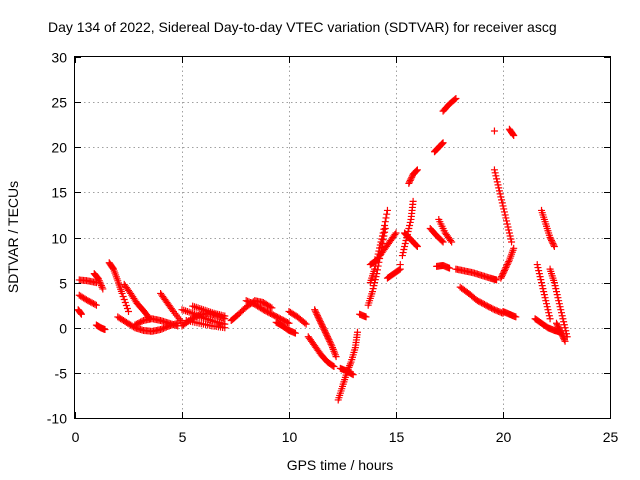 The image size is (640, 480). What do you see at coordinates (481, 300) in the screenshot?
I see `series-i2` at bounding box center [481, 300].